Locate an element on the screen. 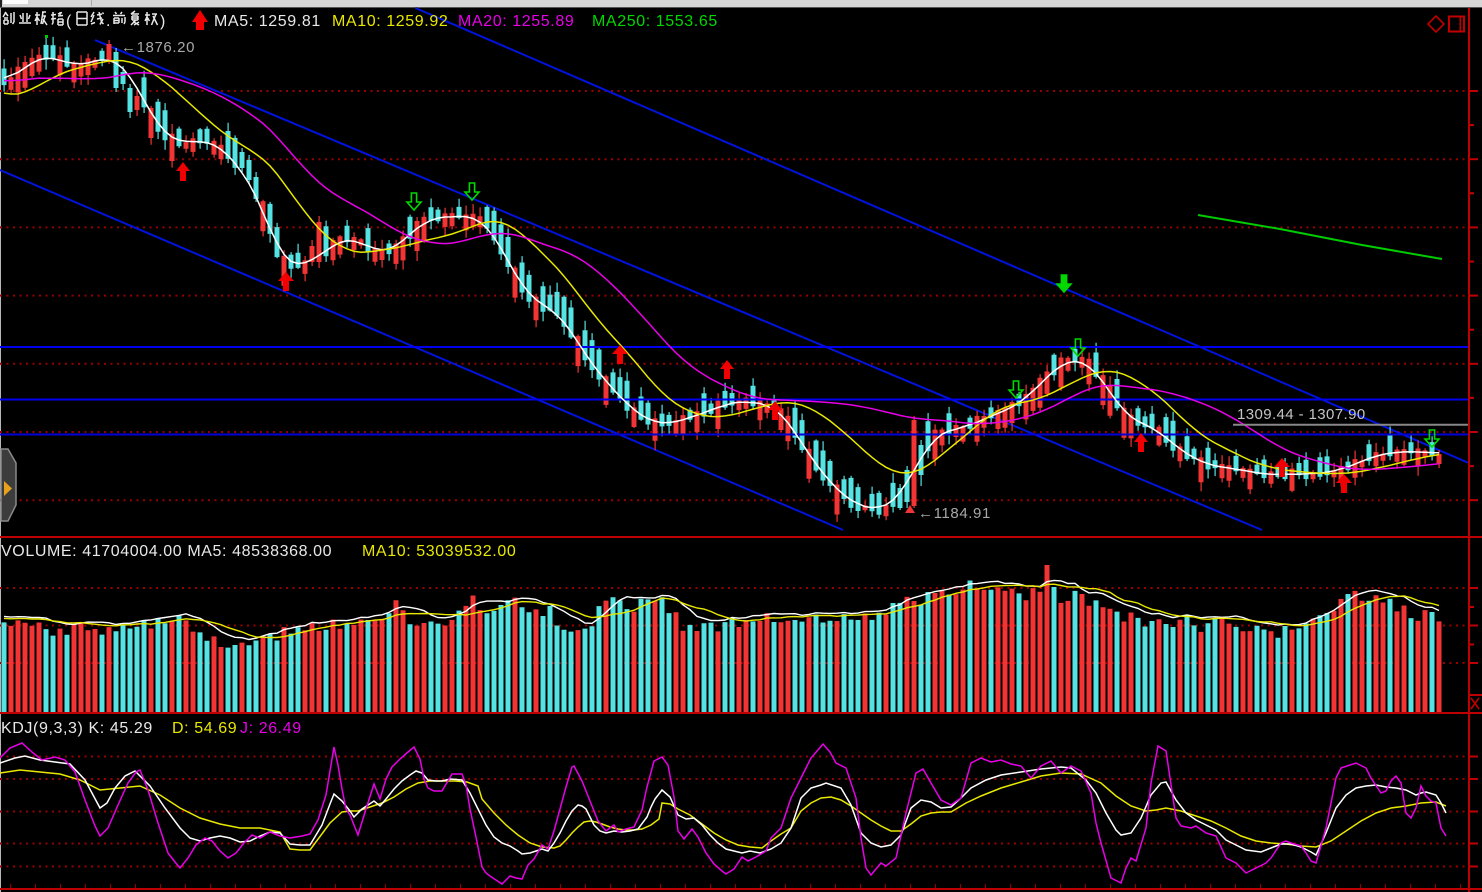 This screenshot has width=1482, height=892. svg-text: MA250: 1553.65 is located at coordinates (655, 21).